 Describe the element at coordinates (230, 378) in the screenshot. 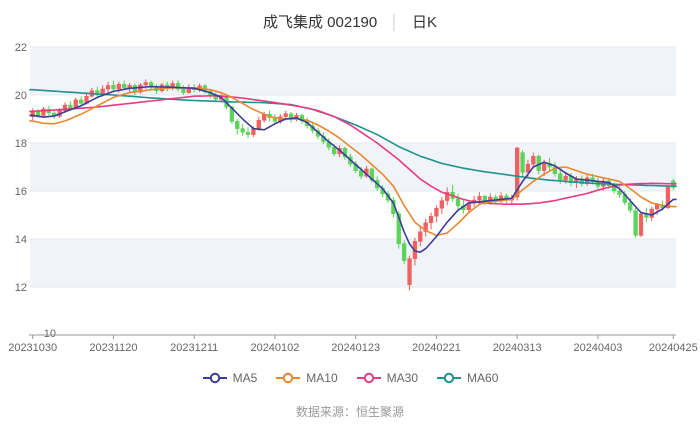

I see `legend-item-ma5: MA5` at that location.